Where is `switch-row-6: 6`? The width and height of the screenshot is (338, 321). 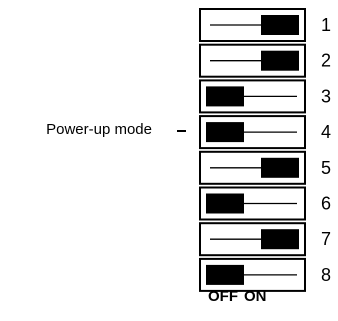
switch-row-6: 6 is located at coordinates (265, 203).